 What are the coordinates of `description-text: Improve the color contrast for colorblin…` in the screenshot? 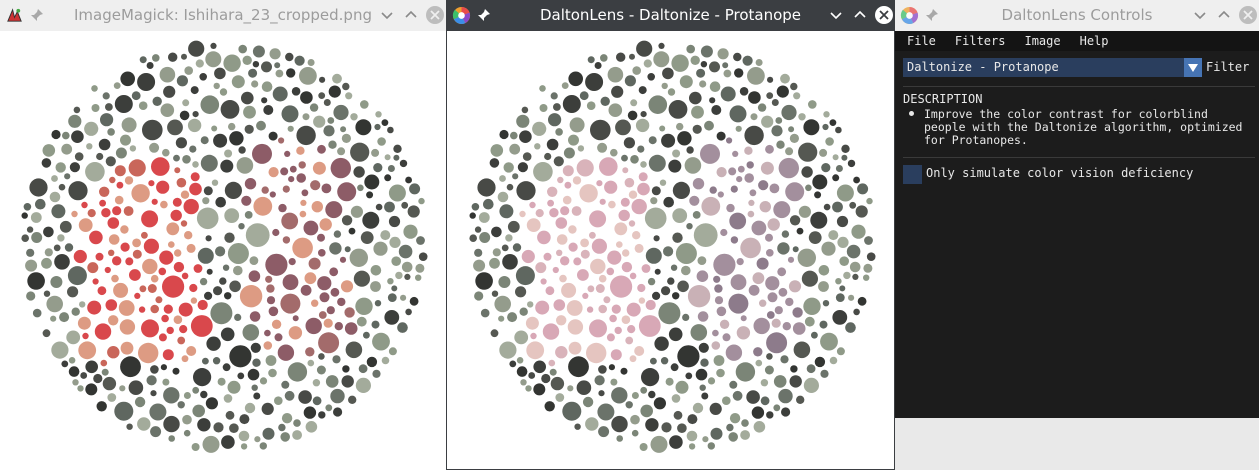 It's located at (1083, 127).